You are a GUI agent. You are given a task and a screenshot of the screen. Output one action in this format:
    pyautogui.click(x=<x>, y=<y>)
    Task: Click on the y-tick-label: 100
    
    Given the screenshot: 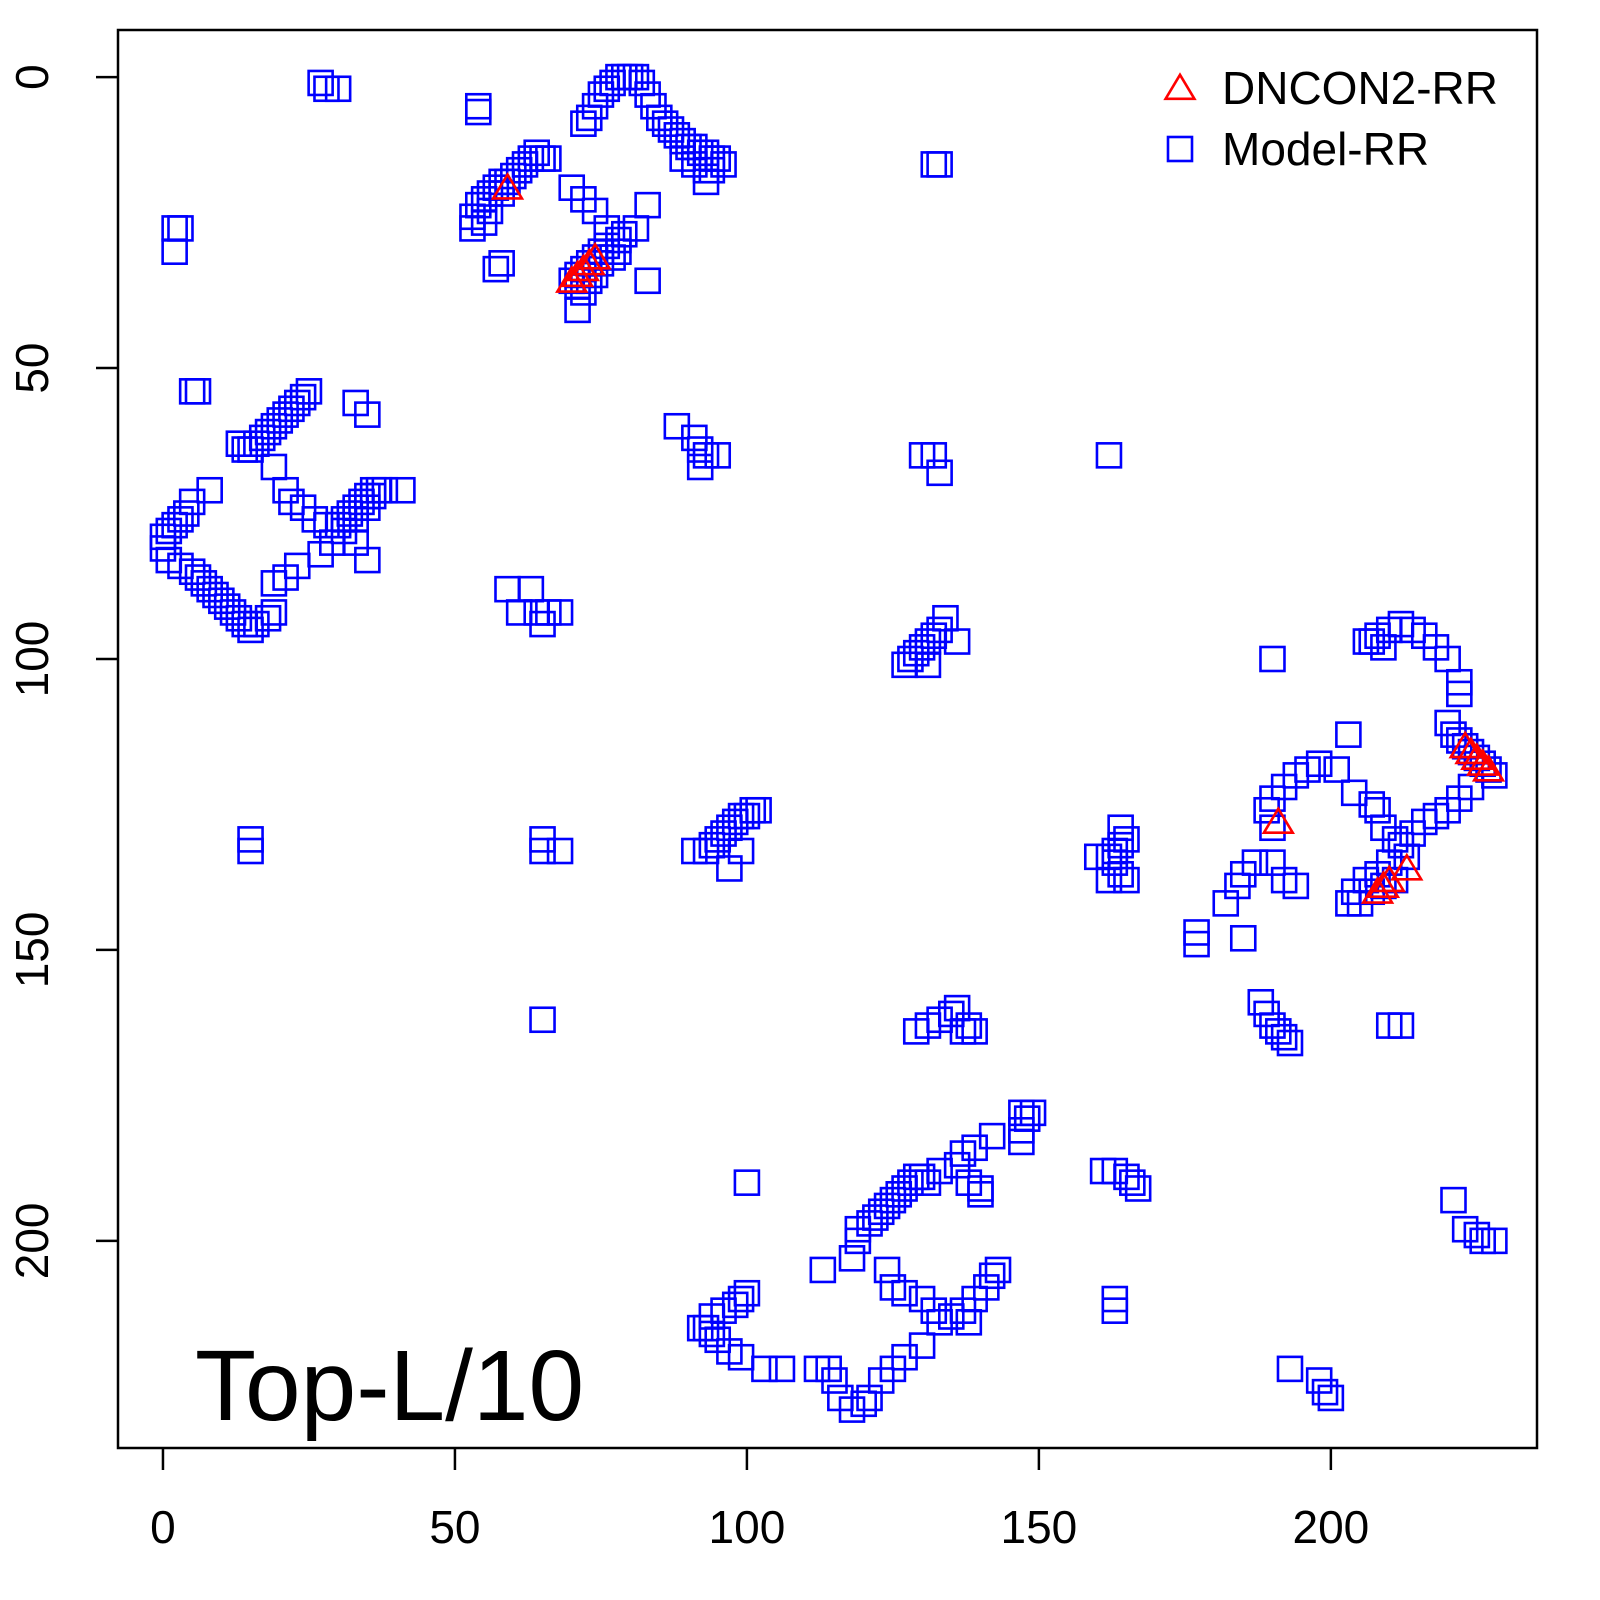 What is the action you would take?
    pyautogui.click(x=32, y=659)
    